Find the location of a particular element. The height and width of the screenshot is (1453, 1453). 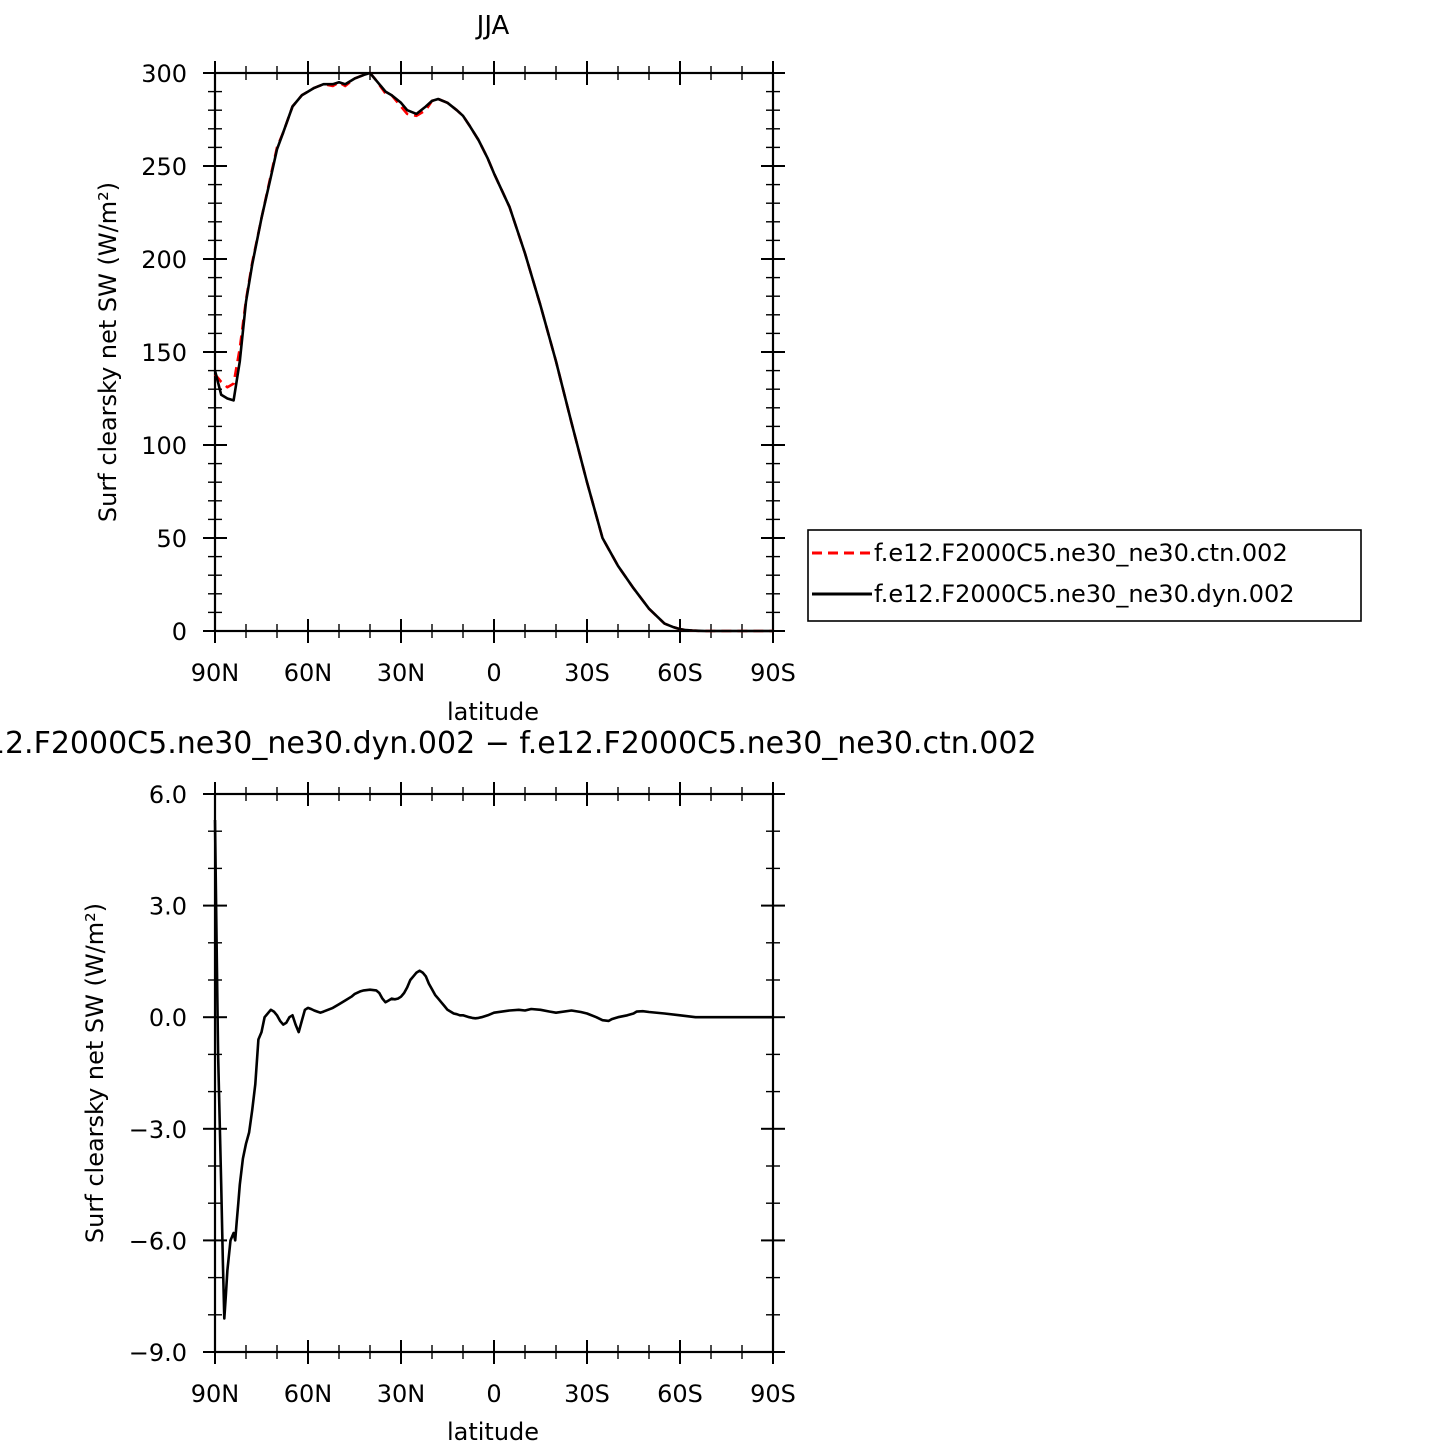

legend-label-dyn: f.e12.F2000C5.ne30_ne30.dyn.002 is located at coordinates (1084, 594).